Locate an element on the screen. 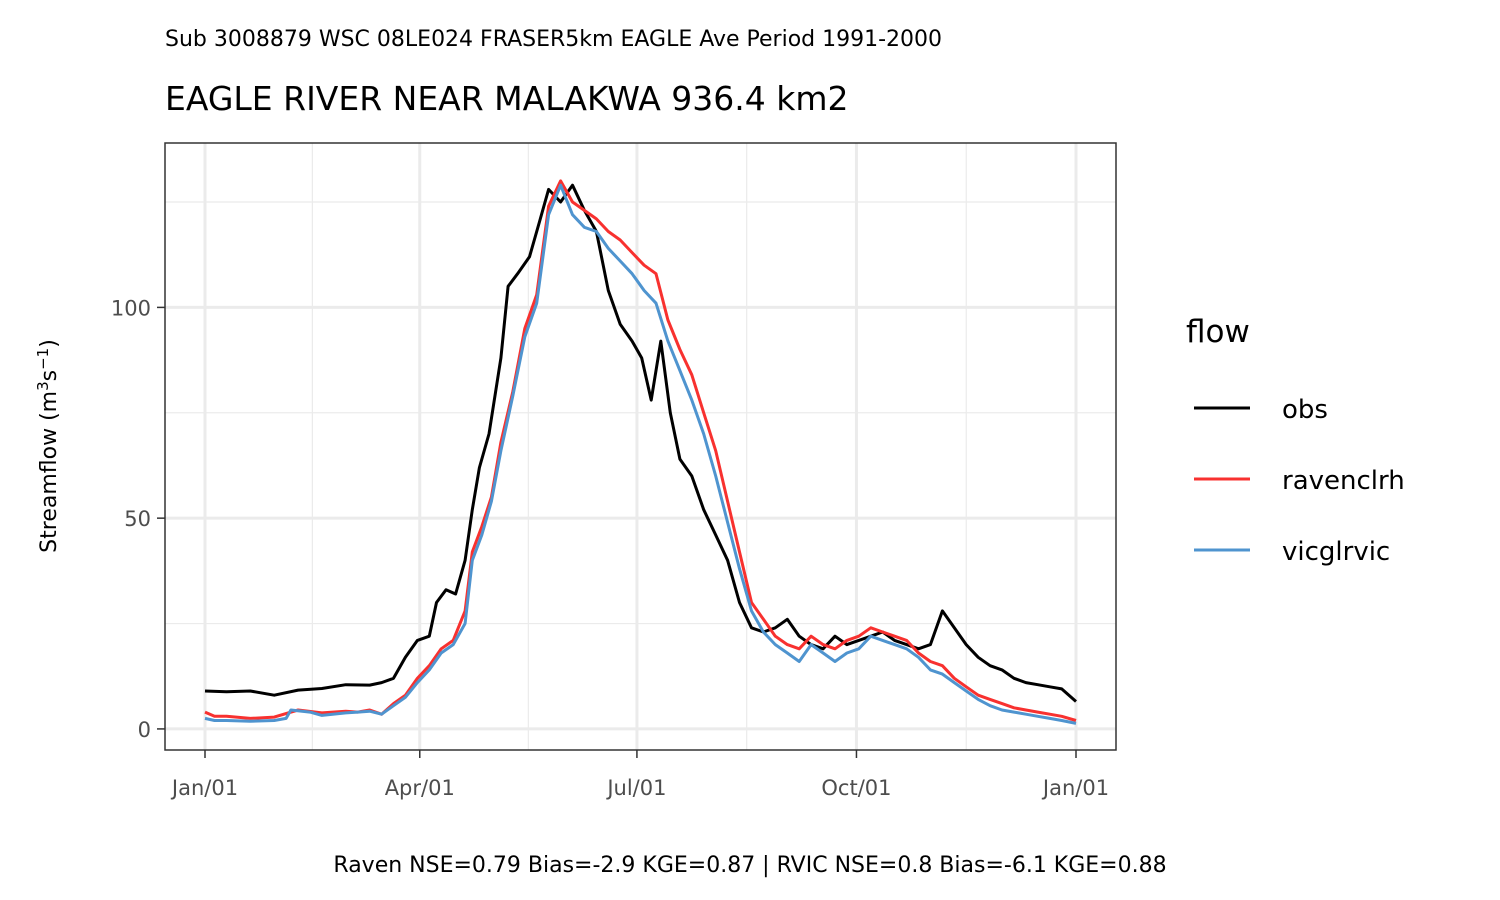 The height and width of the screenshot is (900, 1500). legend-title: flow is located at coordinates (1218, 332).